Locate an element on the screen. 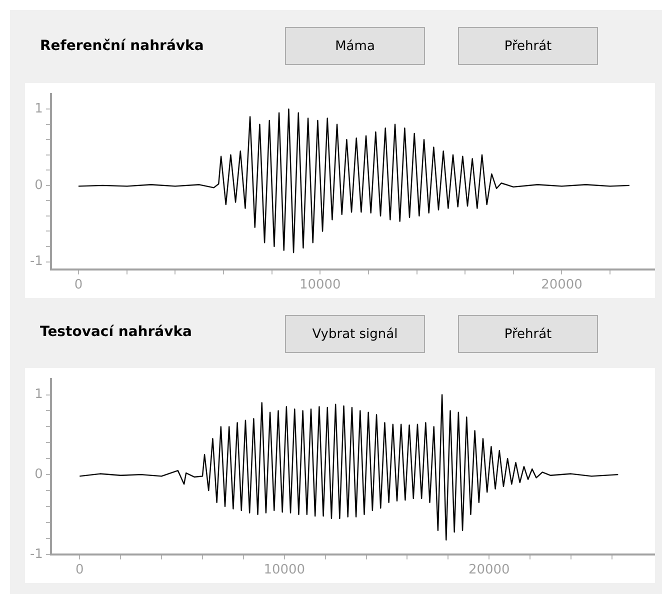 The image size is (662, 594). chart-title: Referenční nahrávka is located at coordinates (122, 46).